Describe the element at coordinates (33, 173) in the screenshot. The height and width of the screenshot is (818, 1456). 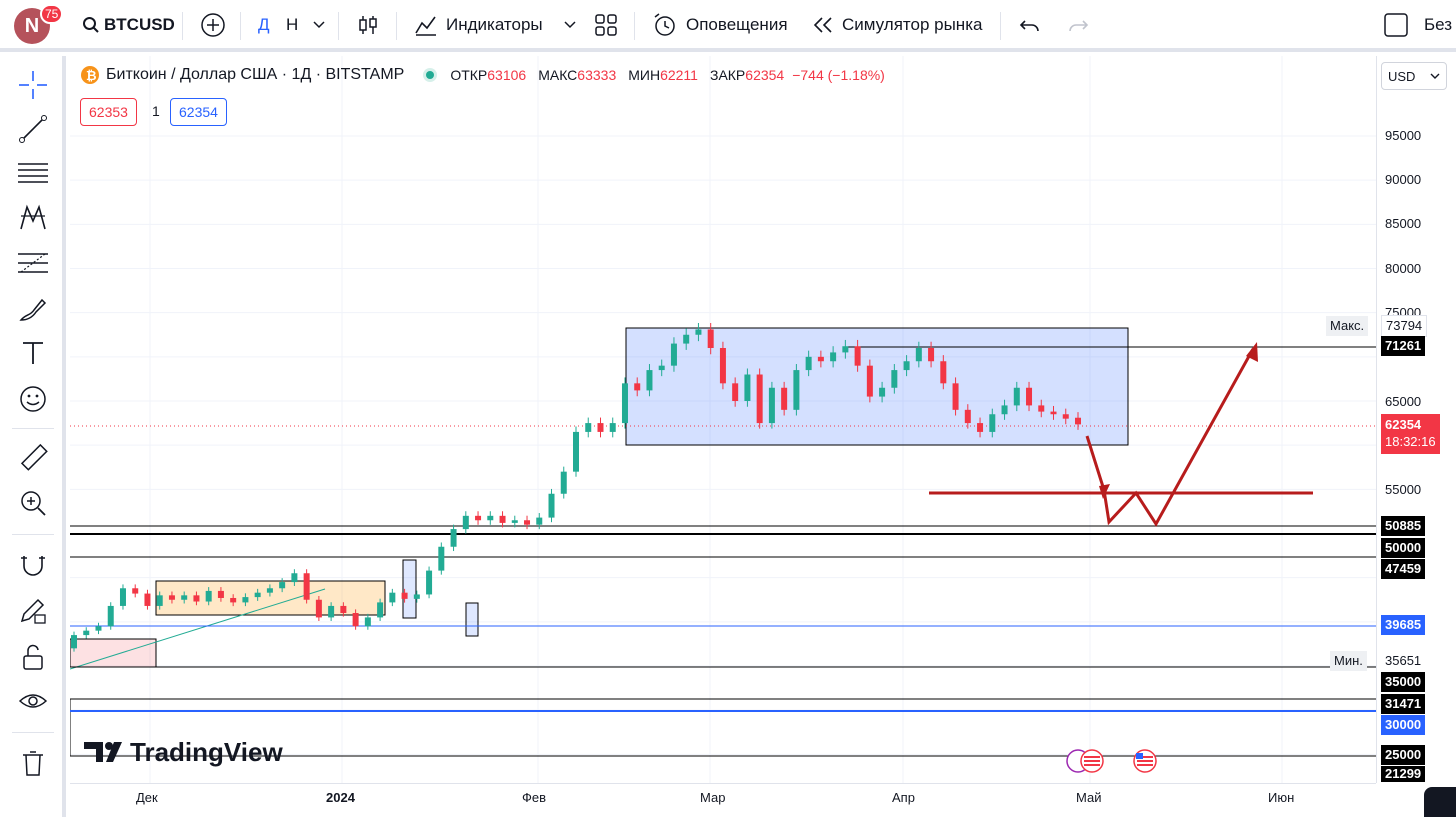
I see `horizontal-lines-tool` at that location.